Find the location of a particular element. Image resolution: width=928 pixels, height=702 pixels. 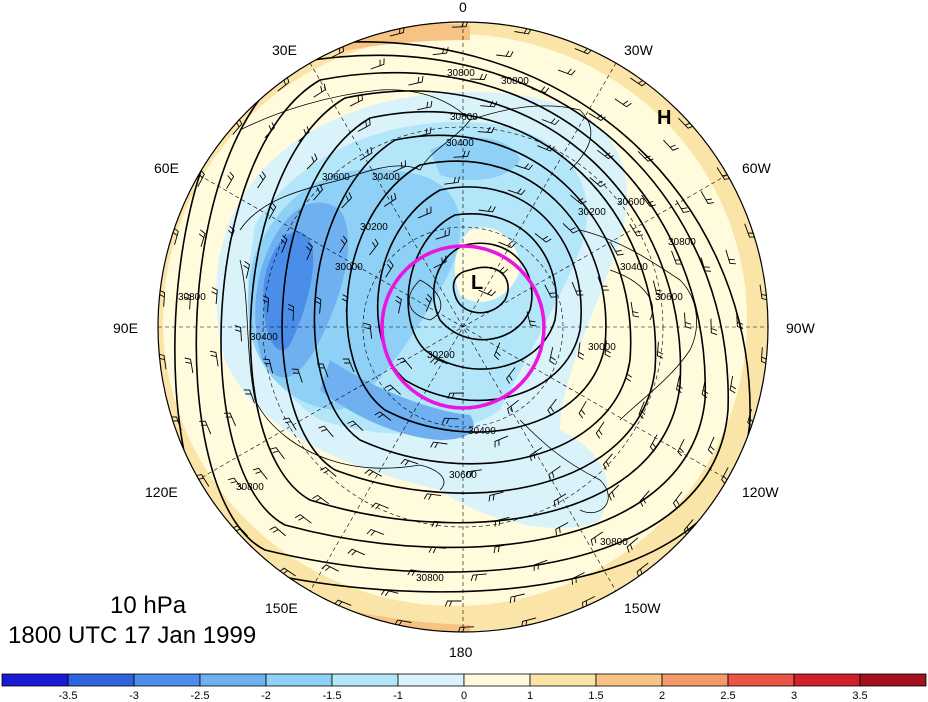

lon-label-90w: 90W is located at coordinates (801, 328).